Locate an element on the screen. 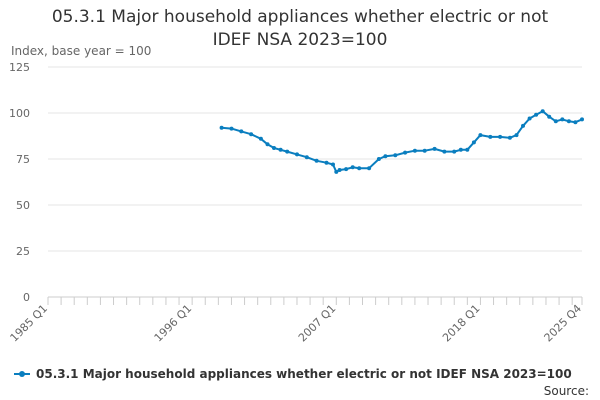  series-line is located at coordinates (402, 141).